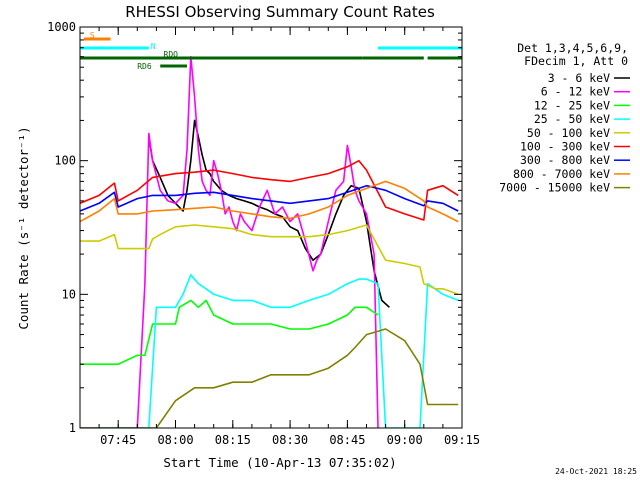 Image resolution: width=640 pixels, height=480 pixels. Describe the element at coordinates (572, 48) in the screenshot. I see `legend-header-1: Det 1,3,4,5,6,9,` at that location.